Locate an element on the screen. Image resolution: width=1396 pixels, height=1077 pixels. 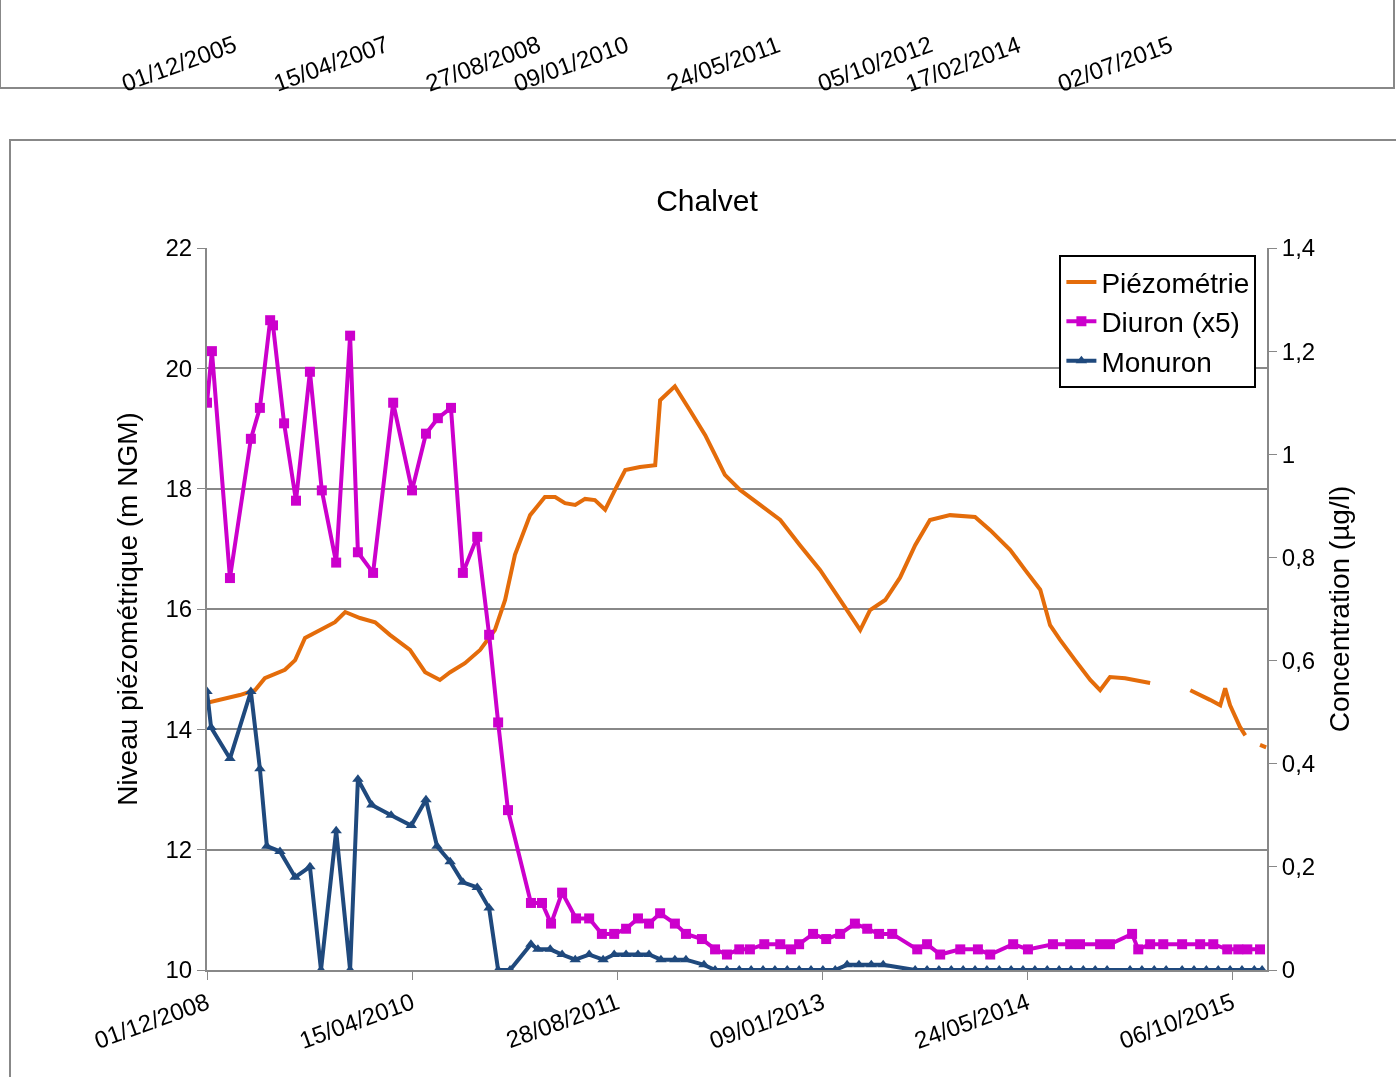
y-tick-label: 10 is located at coordinates (179, 970).